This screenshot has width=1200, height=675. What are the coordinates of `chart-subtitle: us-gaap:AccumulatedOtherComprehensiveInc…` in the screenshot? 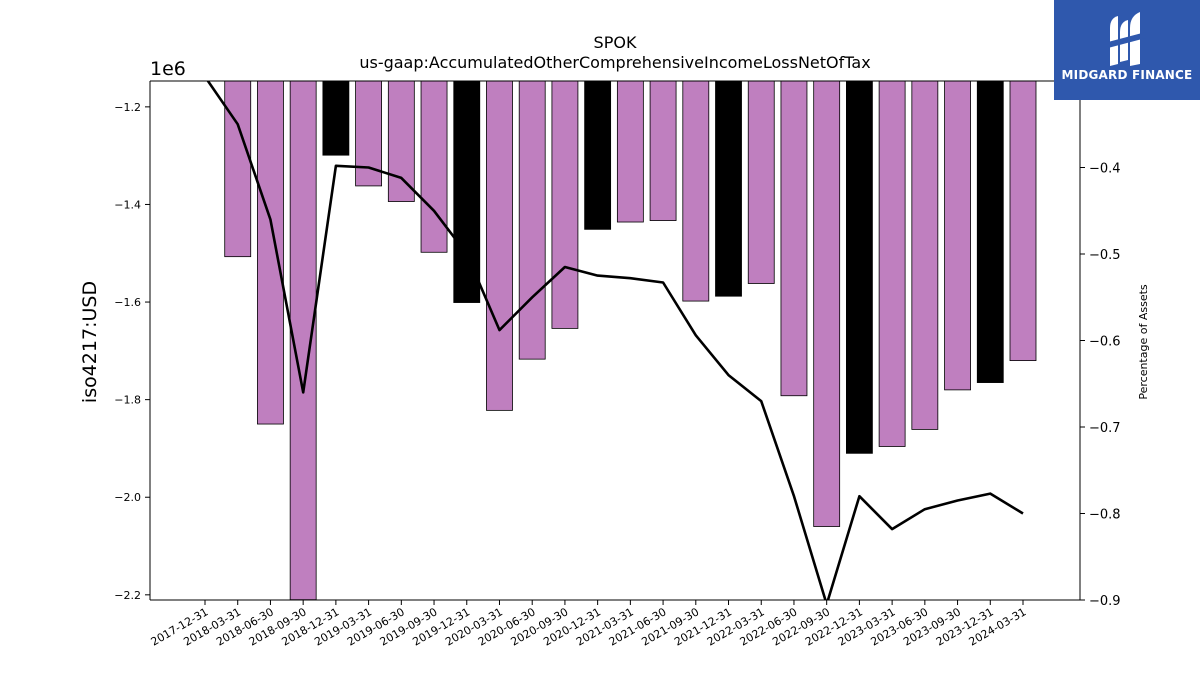 It's located at (614, 62).